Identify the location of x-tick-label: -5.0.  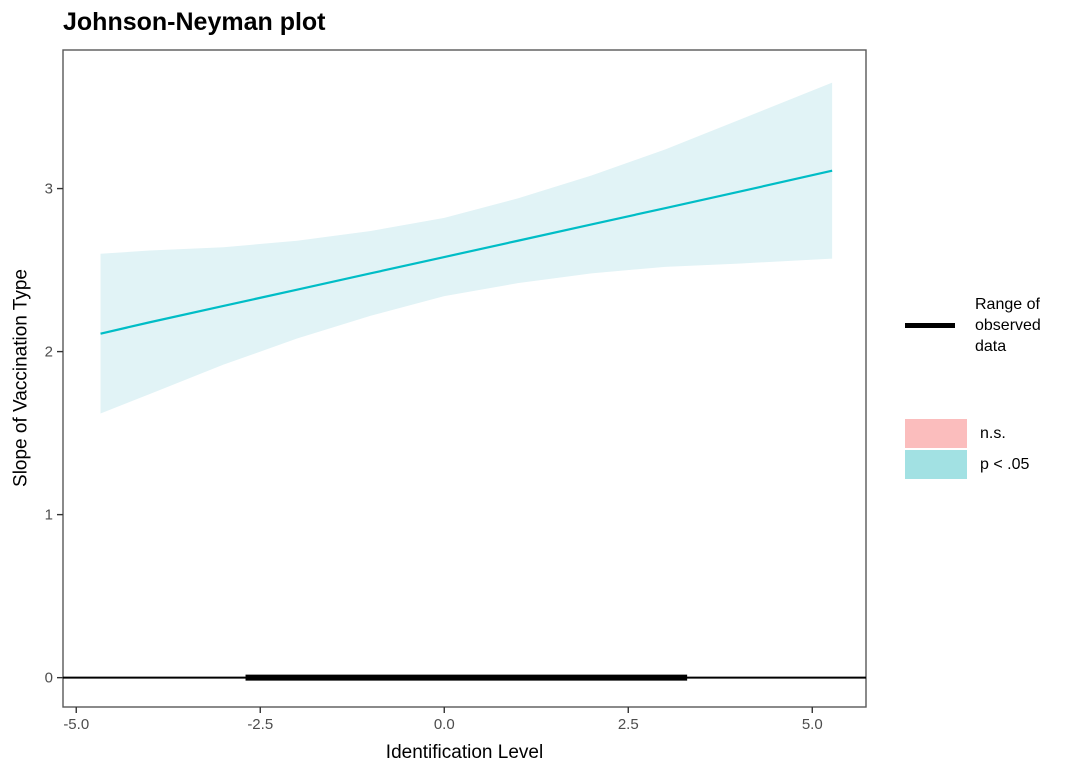
(76, 724).